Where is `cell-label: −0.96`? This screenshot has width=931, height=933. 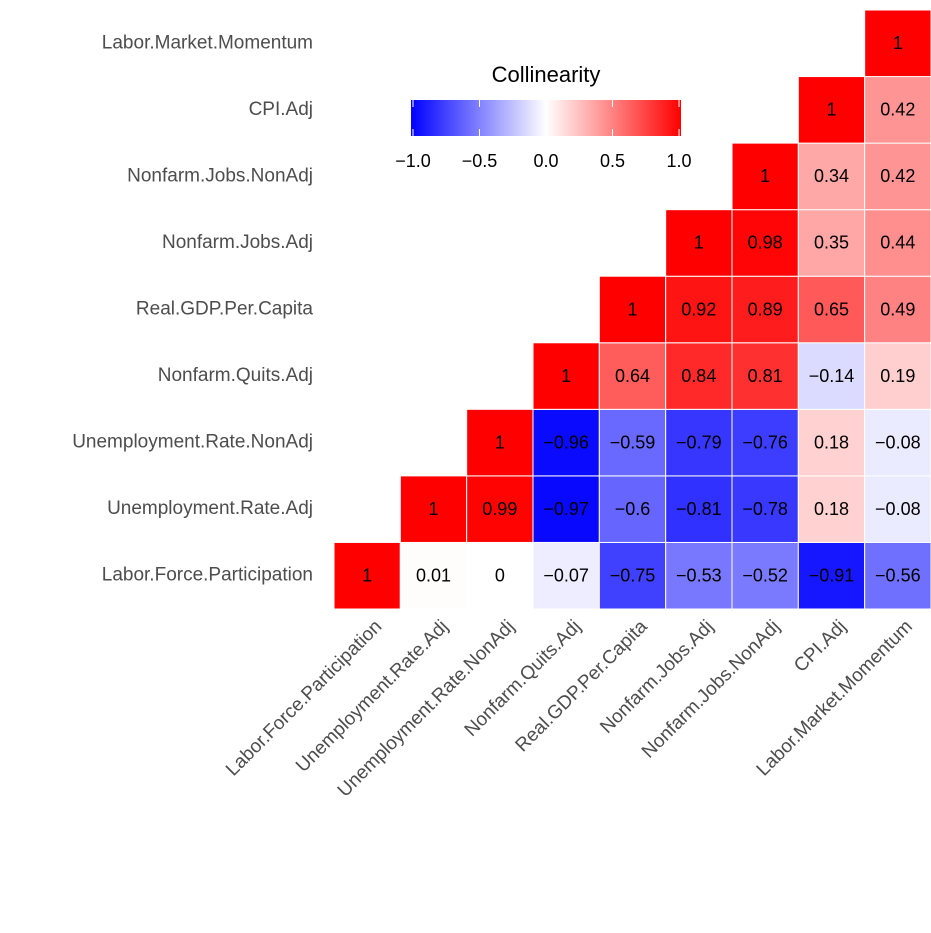
cell-label: −0.96 is located at coordinates (566, 442).